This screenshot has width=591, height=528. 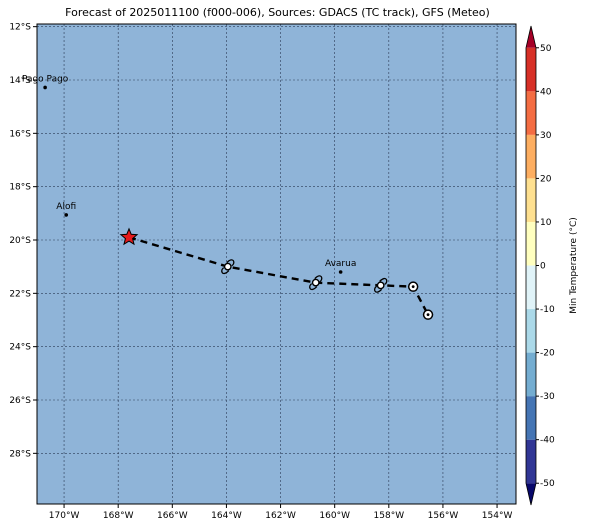 I want to click on colorbar-tick-label: -50, so click(x=547, y=484).